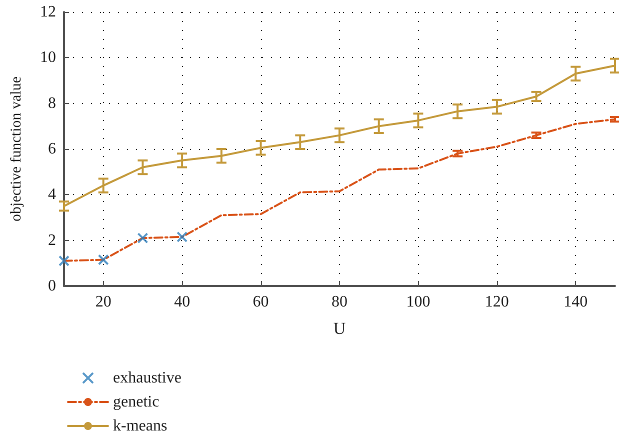  Describe the element at coordinates (260, 302) in the screenshot. I see `x-tick-label: 60` at that location.